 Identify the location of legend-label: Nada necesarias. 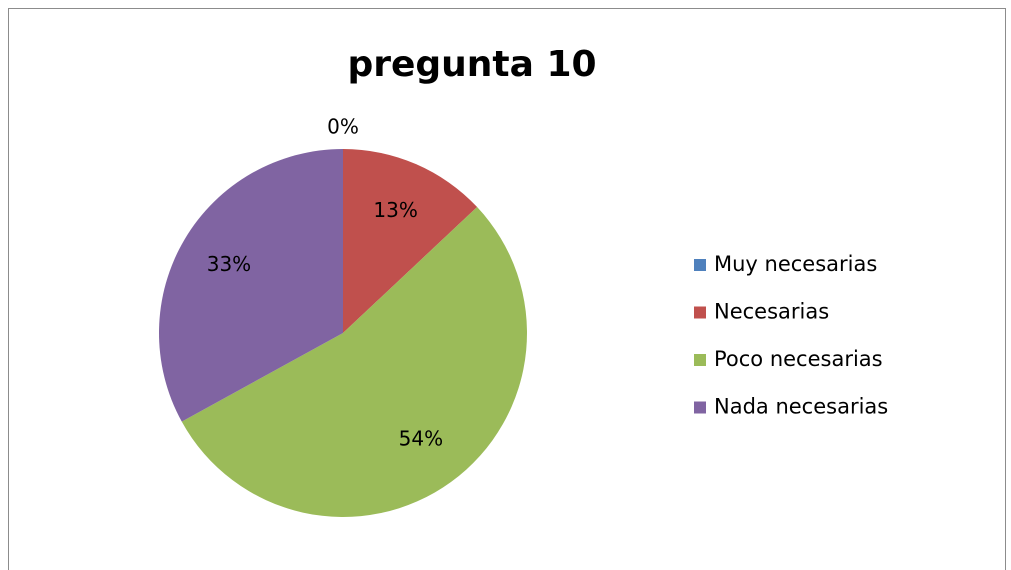
(801, 407).